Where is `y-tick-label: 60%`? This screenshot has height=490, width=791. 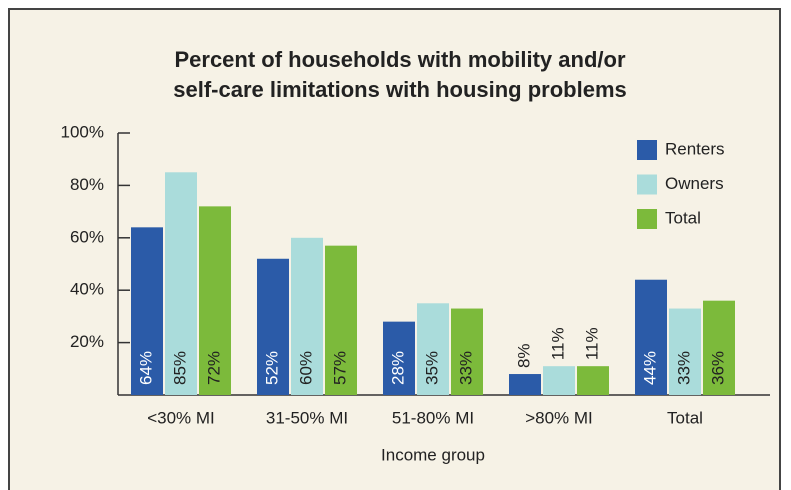
y-tick-label: 60% is located at coordinates (87, 236).